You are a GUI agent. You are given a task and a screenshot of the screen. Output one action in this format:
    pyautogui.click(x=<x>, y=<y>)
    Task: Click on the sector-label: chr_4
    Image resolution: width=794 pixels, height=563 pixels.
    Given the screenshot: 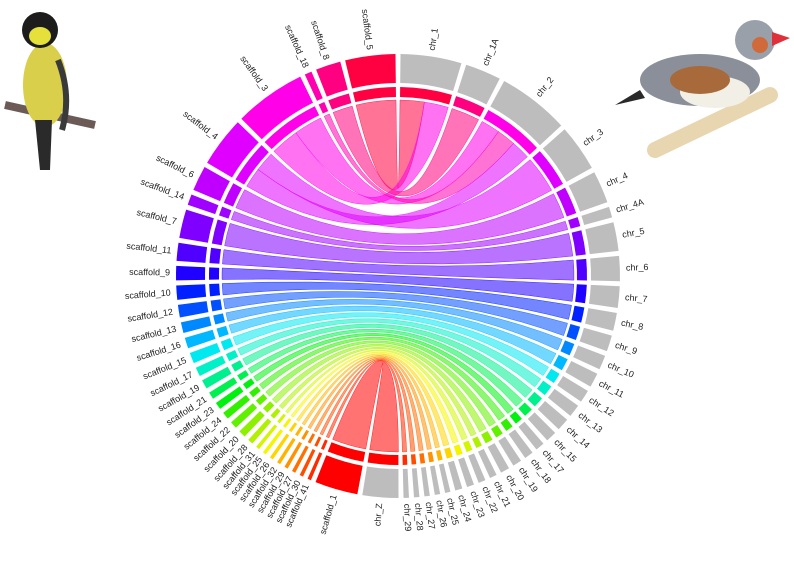 What is the action you would take?
    pyautogui.click(x=617, y=179)
    